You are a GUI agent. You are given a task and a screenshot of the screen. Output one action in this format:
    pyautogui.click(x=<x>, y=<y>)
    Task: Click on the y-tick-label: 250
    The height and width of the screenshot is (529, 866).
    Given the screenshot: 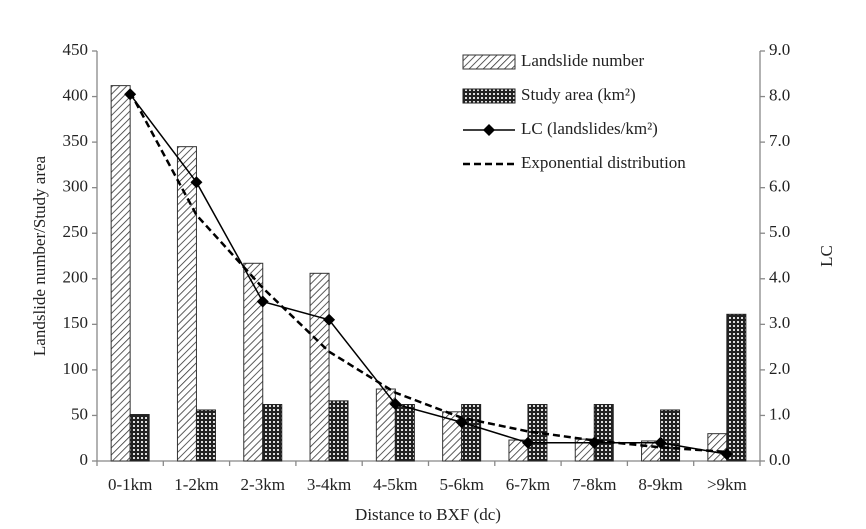 What is the action you would take?
    pyautogui.click(x=76, y=231)
    